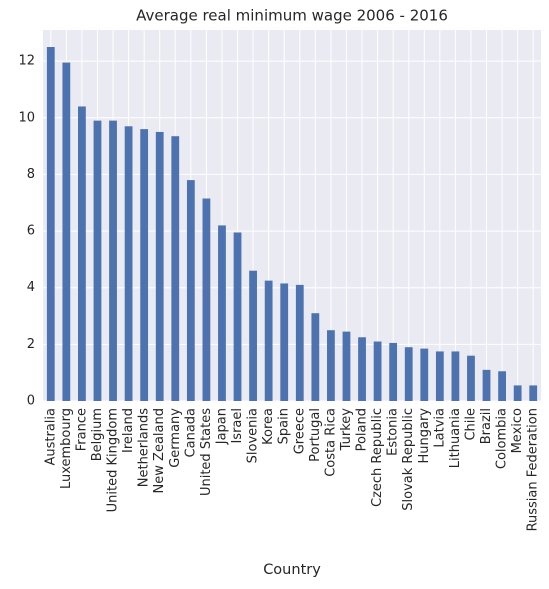  Describe the element at coordinates (206, 452) in the screenshot. I see `x-tick-label: United States` at that location.